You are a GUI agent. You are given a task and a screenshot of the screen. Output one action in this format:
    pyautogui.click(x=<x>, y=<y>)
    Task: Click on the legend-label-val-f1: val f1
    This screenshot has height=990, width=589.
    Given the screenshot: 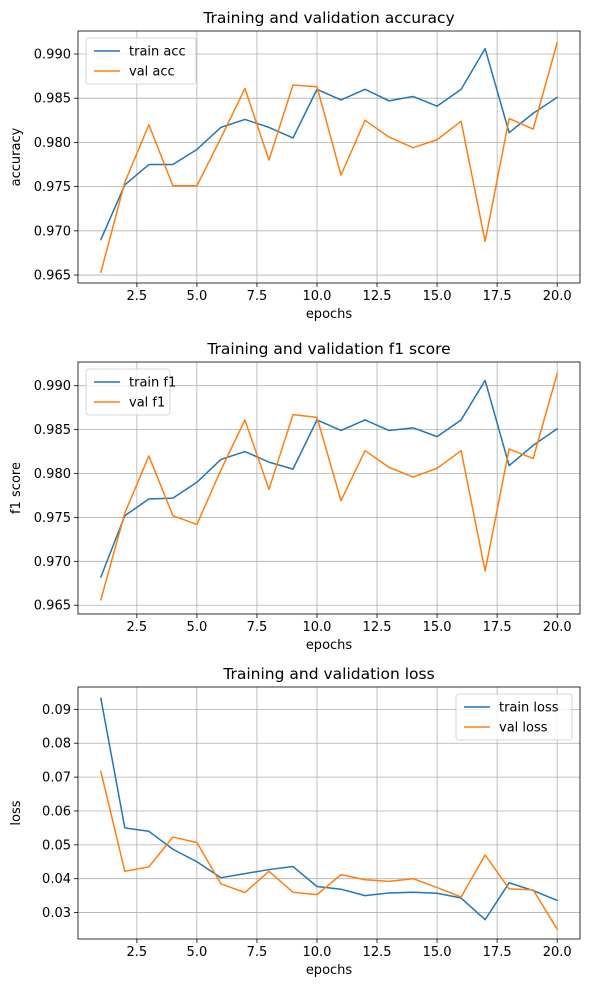 What is the action you would take?
    pyautogui.click(x=147, y=403)
    